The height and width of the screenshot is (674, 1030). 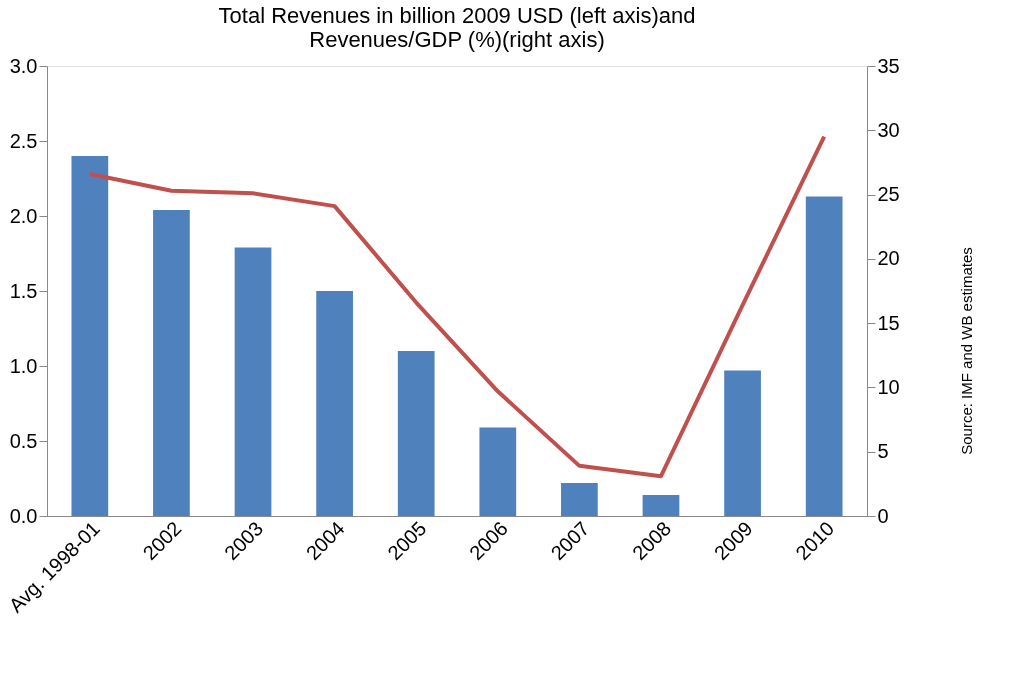 I want to click on y2-tick-label: 10, so click(x=888, y=386).